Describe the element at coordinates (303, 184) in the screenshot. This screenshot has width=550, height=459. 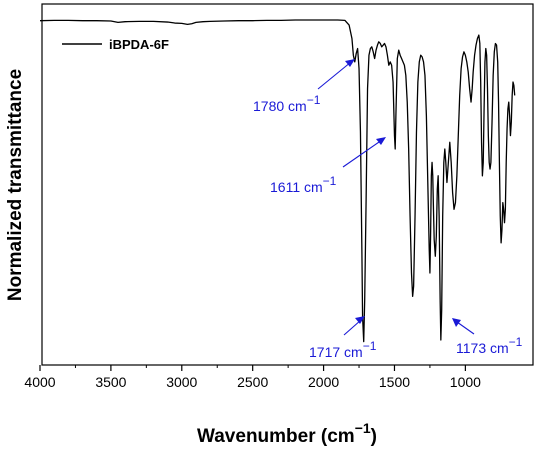
I see `annotation-label-1611: 1611 cm−1` at that location.